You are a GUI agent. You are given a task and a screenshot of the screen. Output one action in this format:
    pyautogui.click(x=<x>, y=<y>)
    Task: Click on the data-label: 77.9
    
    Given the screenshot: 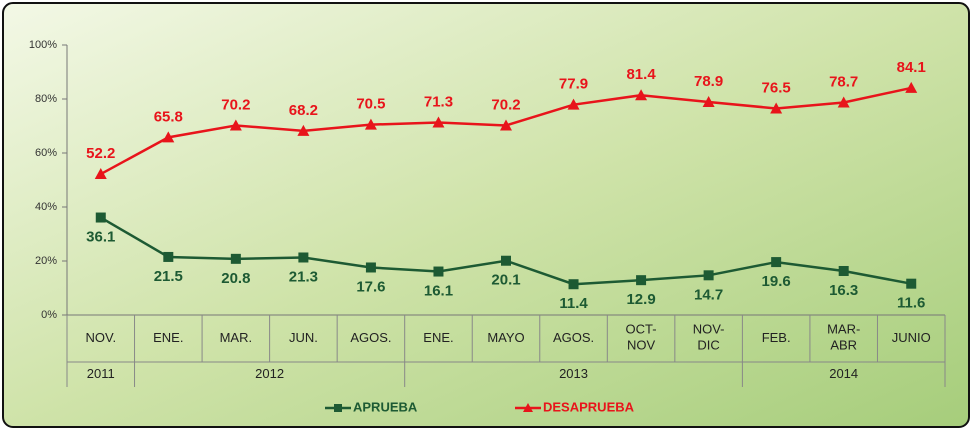 What is the action you would take?
    pyautogui.click(x=573, y=84)
    